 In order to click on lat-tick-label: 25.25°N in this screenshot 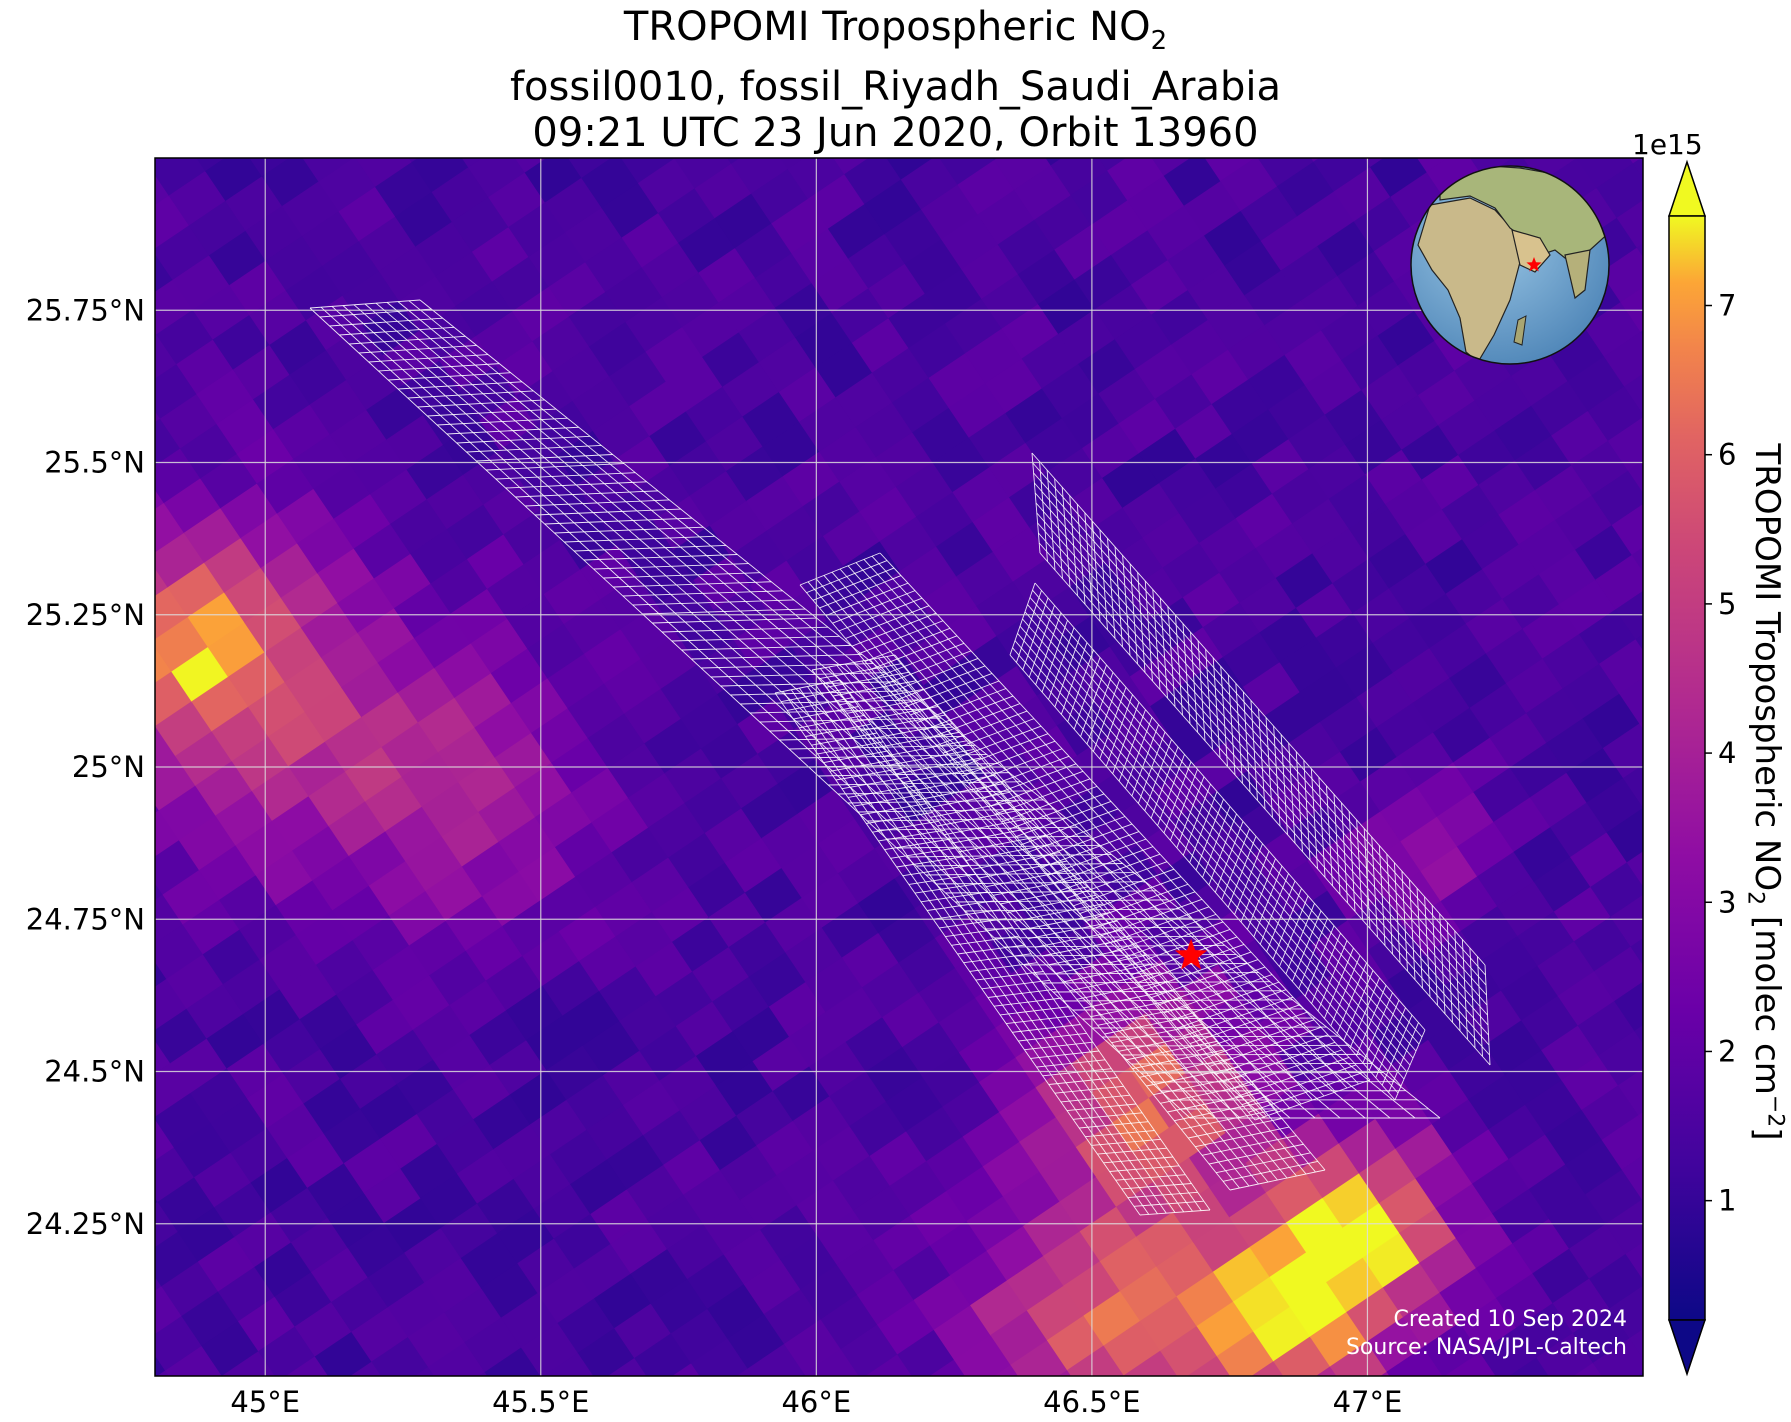, I will do `click(85, 615)`.